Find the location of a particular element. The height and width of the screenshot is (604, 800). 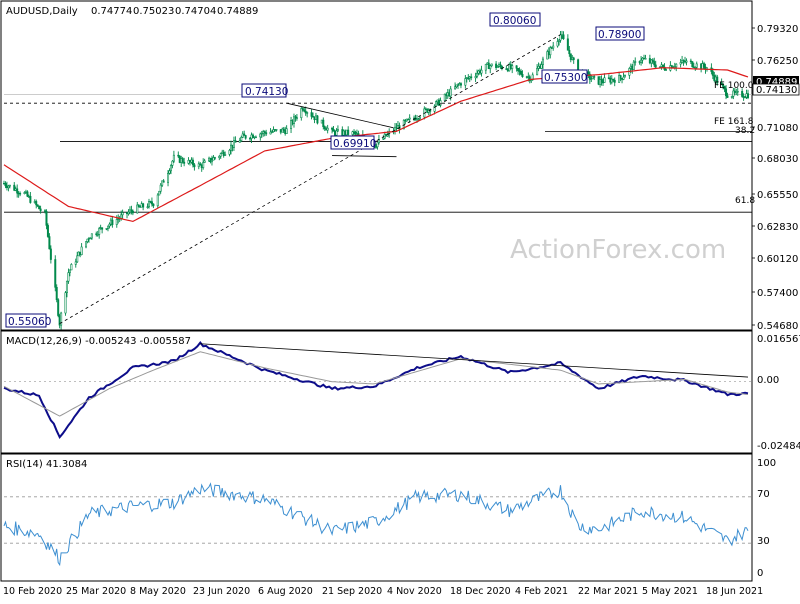

rsi-tick: 70 is located at coordinates (763, 494).